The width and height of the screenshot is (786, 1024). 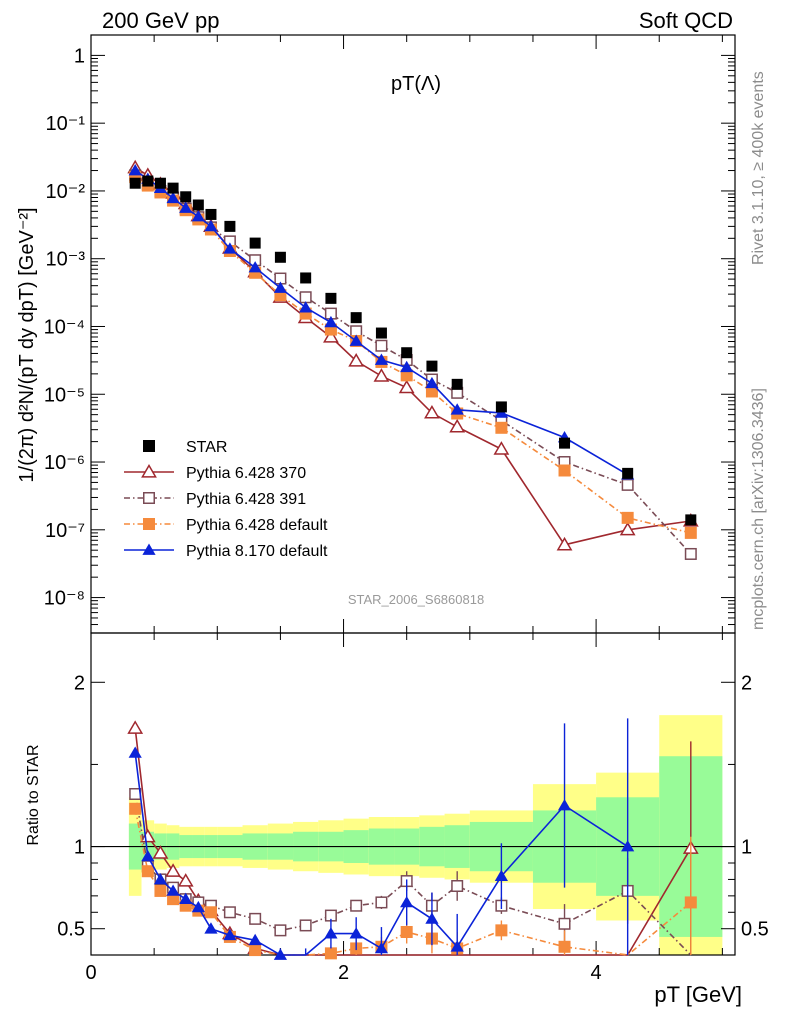 I want to click on main-y-axis-label: 1/(2π) d²N/(pT dy dpT) [GeV⁻²], so click(x=27, y=344).